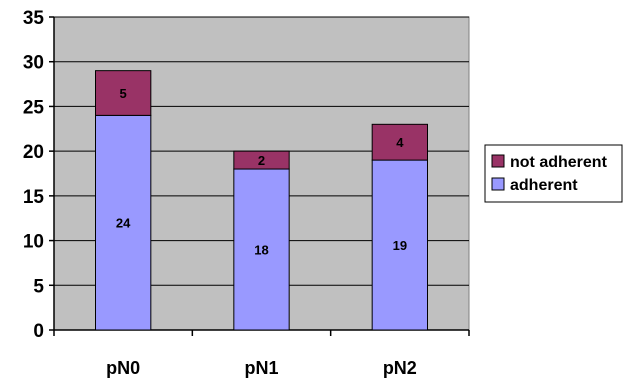  I want to click on data-label-adherent-pN1: 18, so click(261, 250).